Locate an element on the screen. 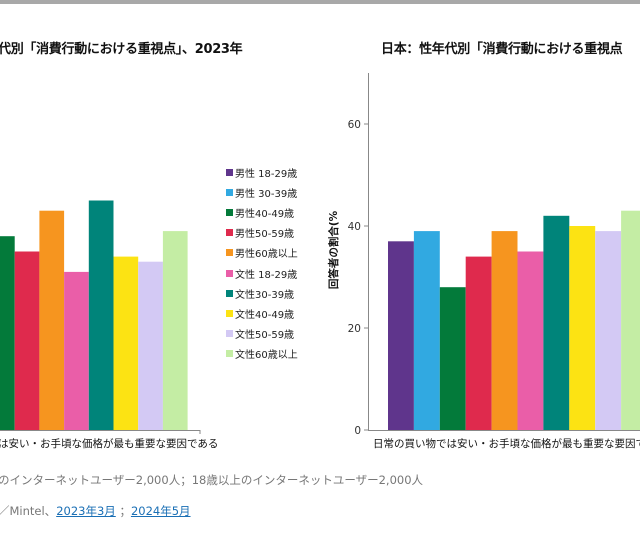  source-link-2023: 2023年3月 is located at coordinates (86, 511).